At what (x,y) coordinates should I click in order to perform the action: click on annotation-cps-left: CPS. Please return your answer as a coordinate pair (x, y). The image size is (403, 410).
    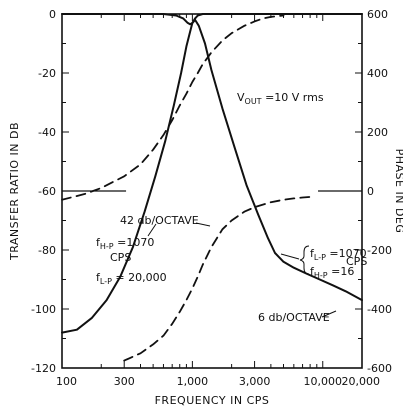
    Looking at the image, I should click on (120, 257).